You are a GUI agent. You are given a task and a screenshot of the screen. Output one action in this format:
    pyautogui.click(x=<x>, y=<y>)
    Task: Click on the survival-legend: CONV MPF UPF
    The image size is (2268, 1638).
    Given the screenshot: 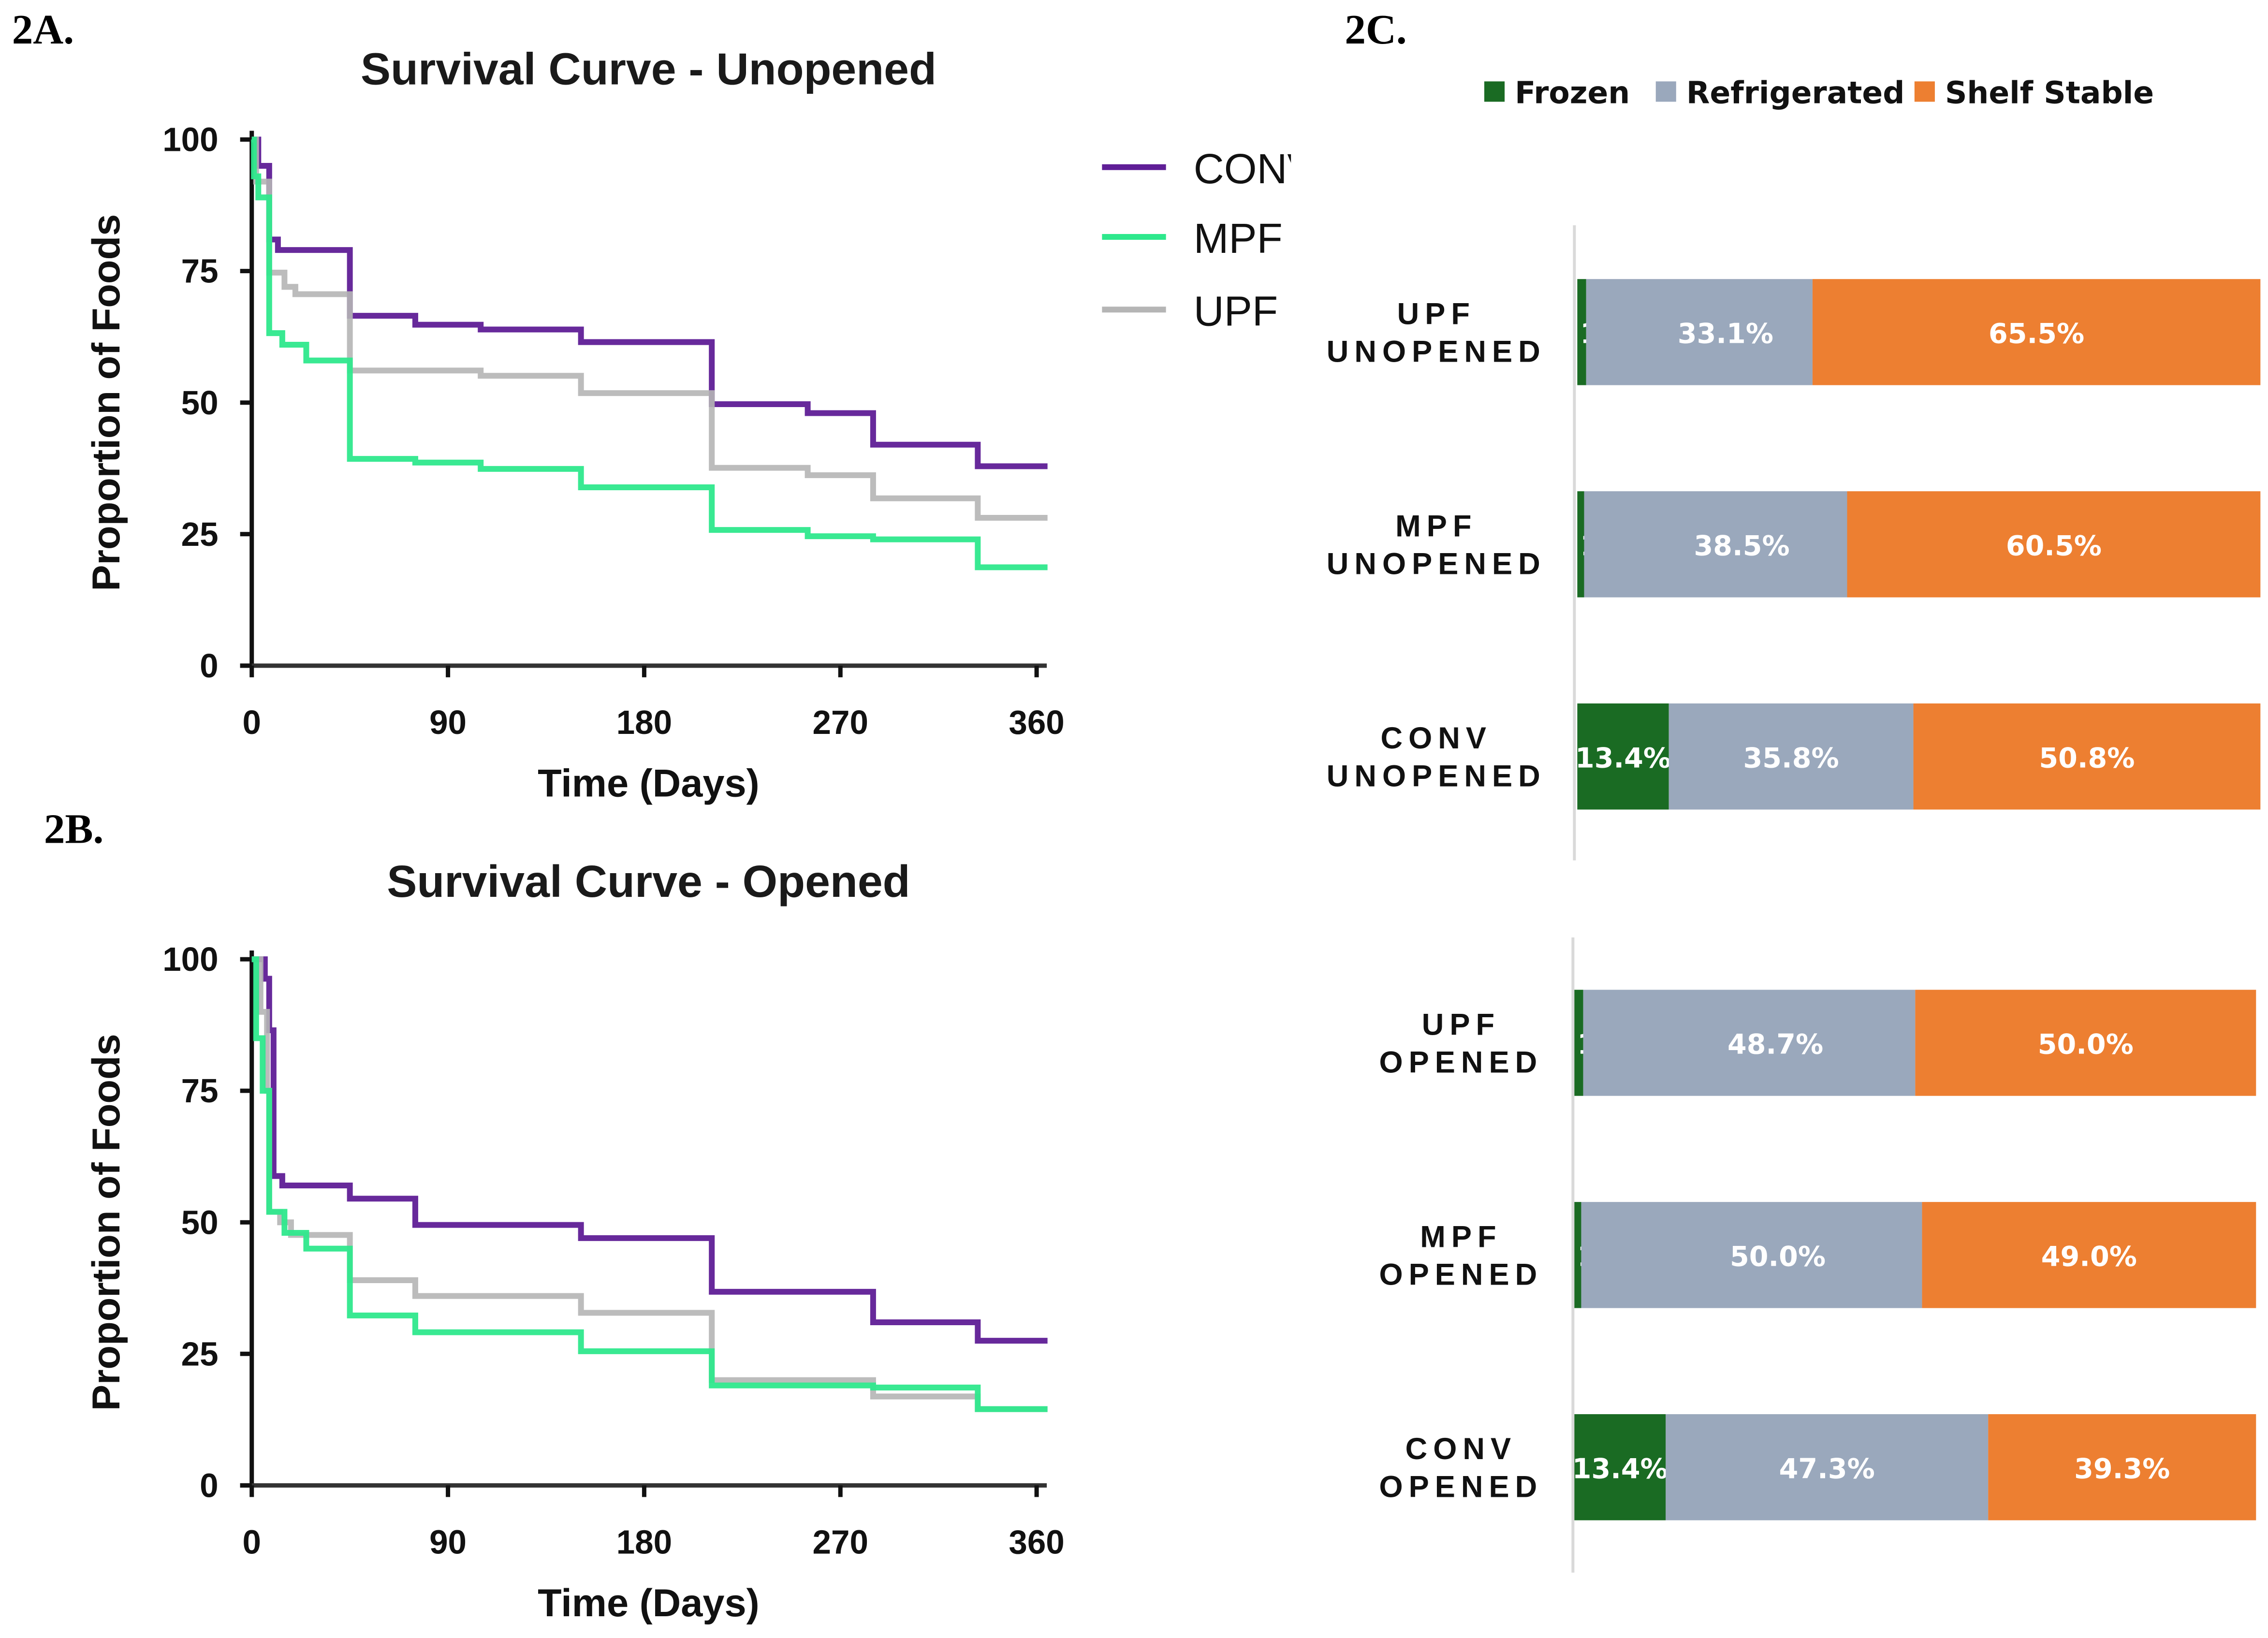 What is the action you would take?
    pyautogui.click(x=1209, y=241)
    